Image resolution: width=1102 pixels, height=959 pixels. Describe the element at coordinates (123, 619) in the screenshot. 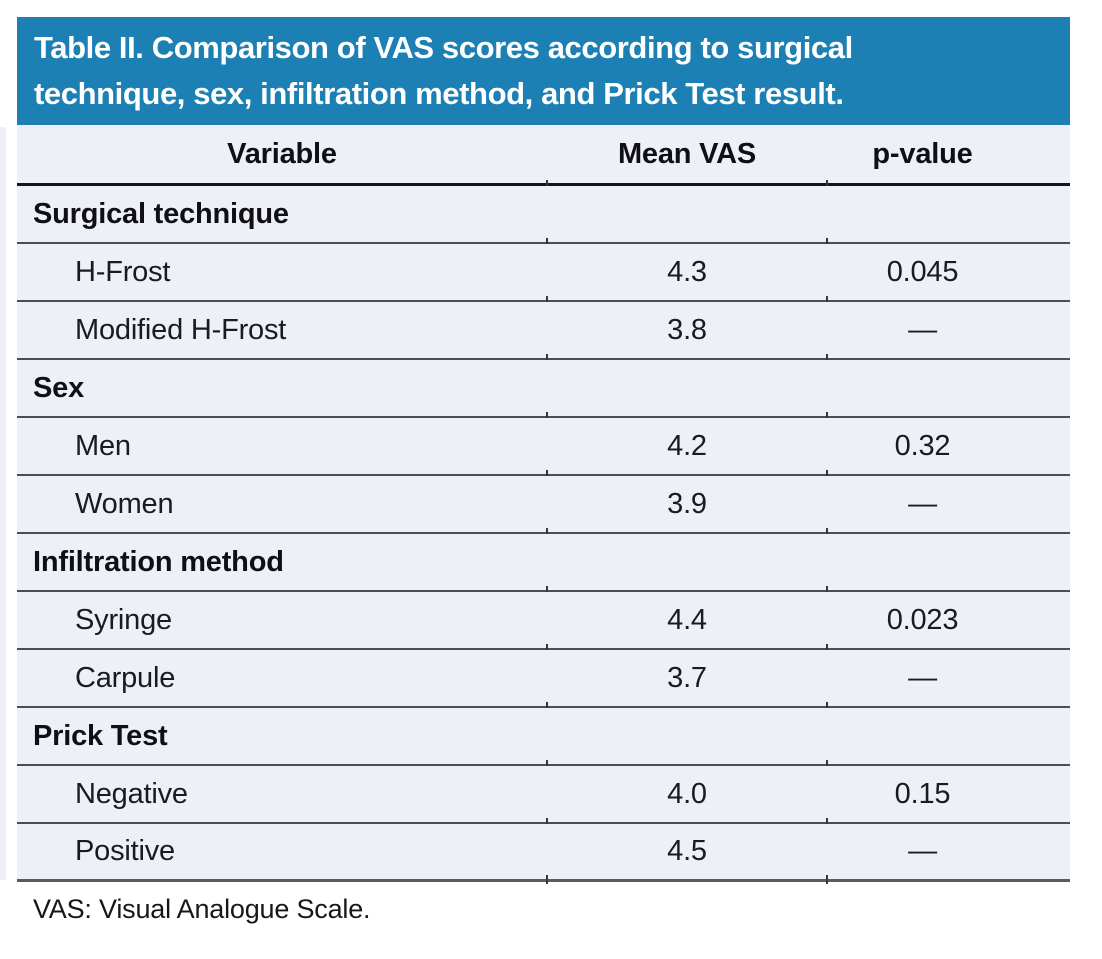

I see `row-label: Syringe` at that location.